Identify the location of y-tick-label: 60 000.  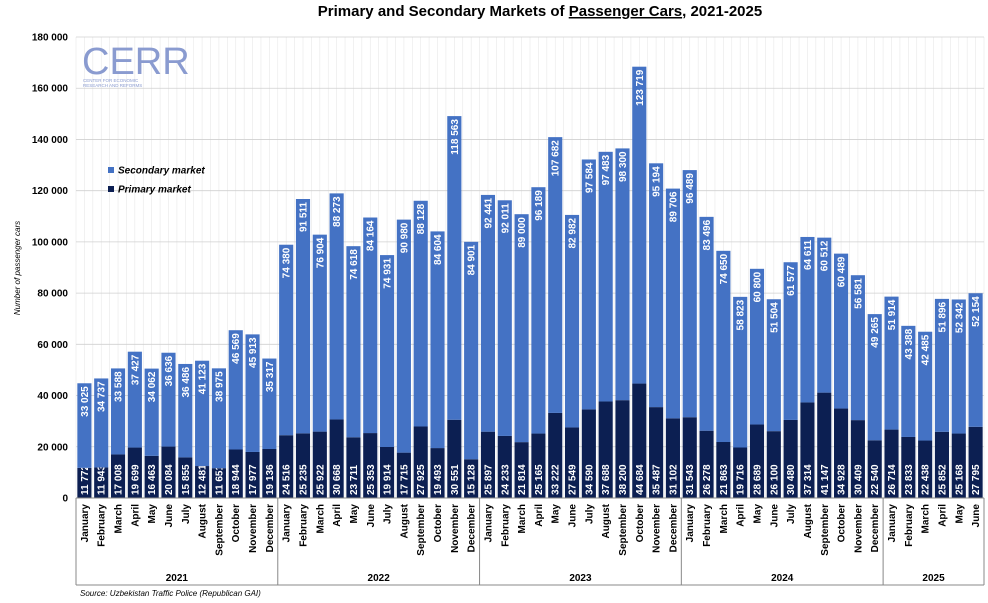
(52, 345).